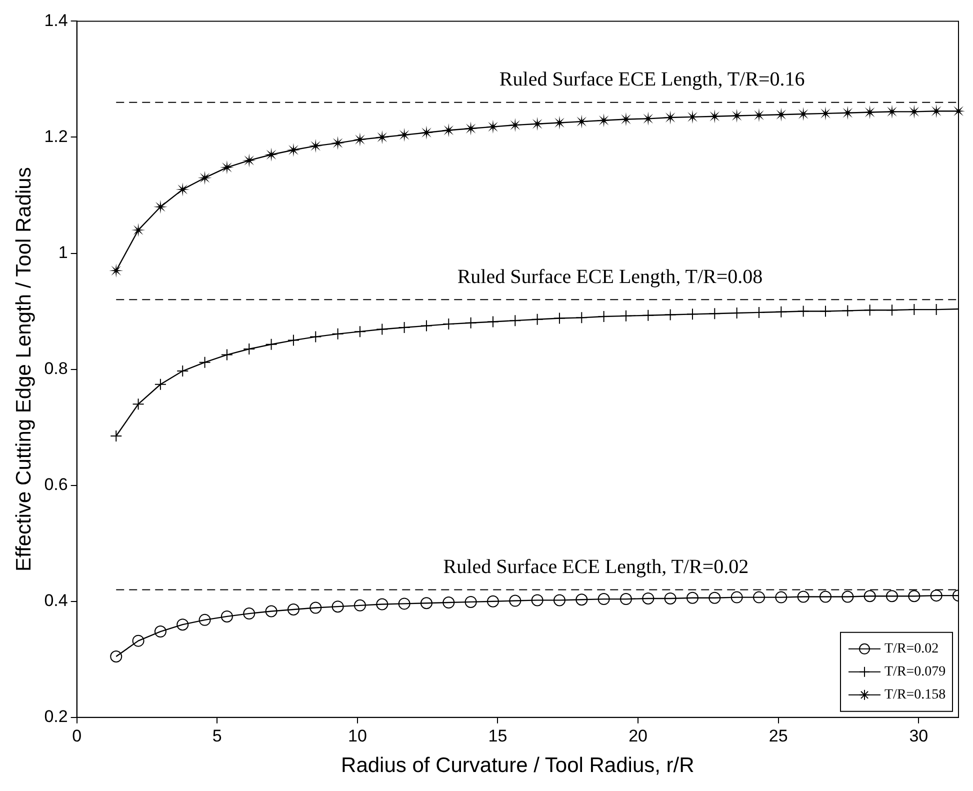 This screenshot has height=791, width=973. Describe the element at coordinates (24, 369) in the screenshot. I see `y-axis-title: Effective Cutting Edge Length / Tool Radius` at that location.